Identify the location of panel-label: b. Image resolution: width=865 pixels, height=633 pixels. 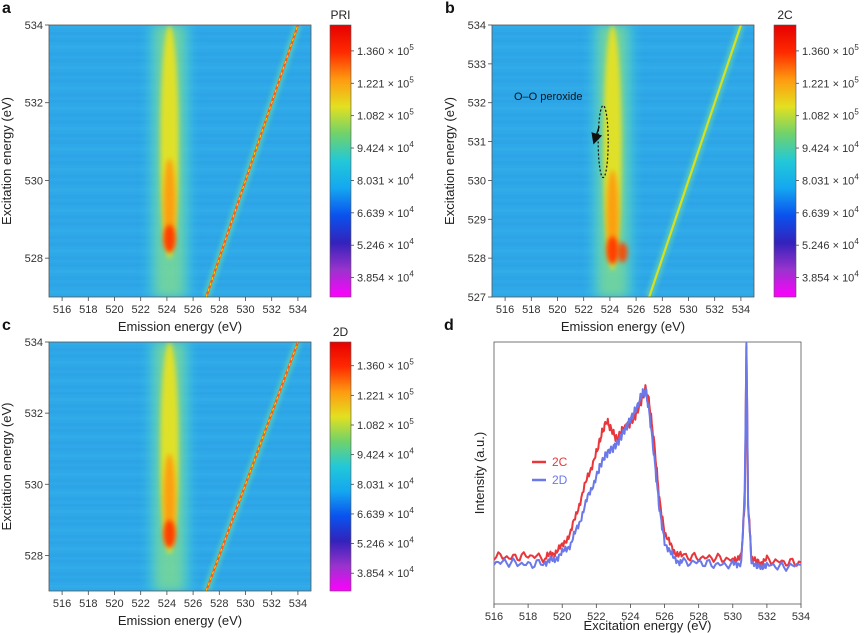
(450, 8).